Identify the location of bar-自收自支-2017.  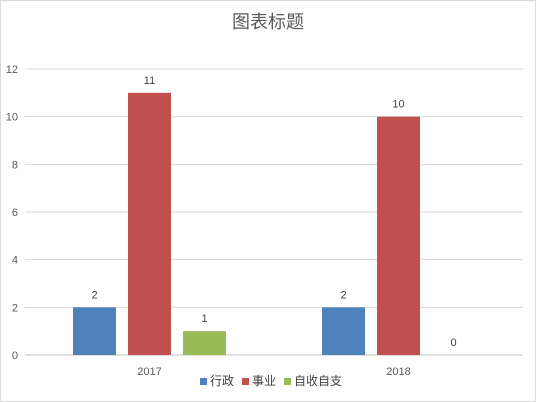
(204, 343).